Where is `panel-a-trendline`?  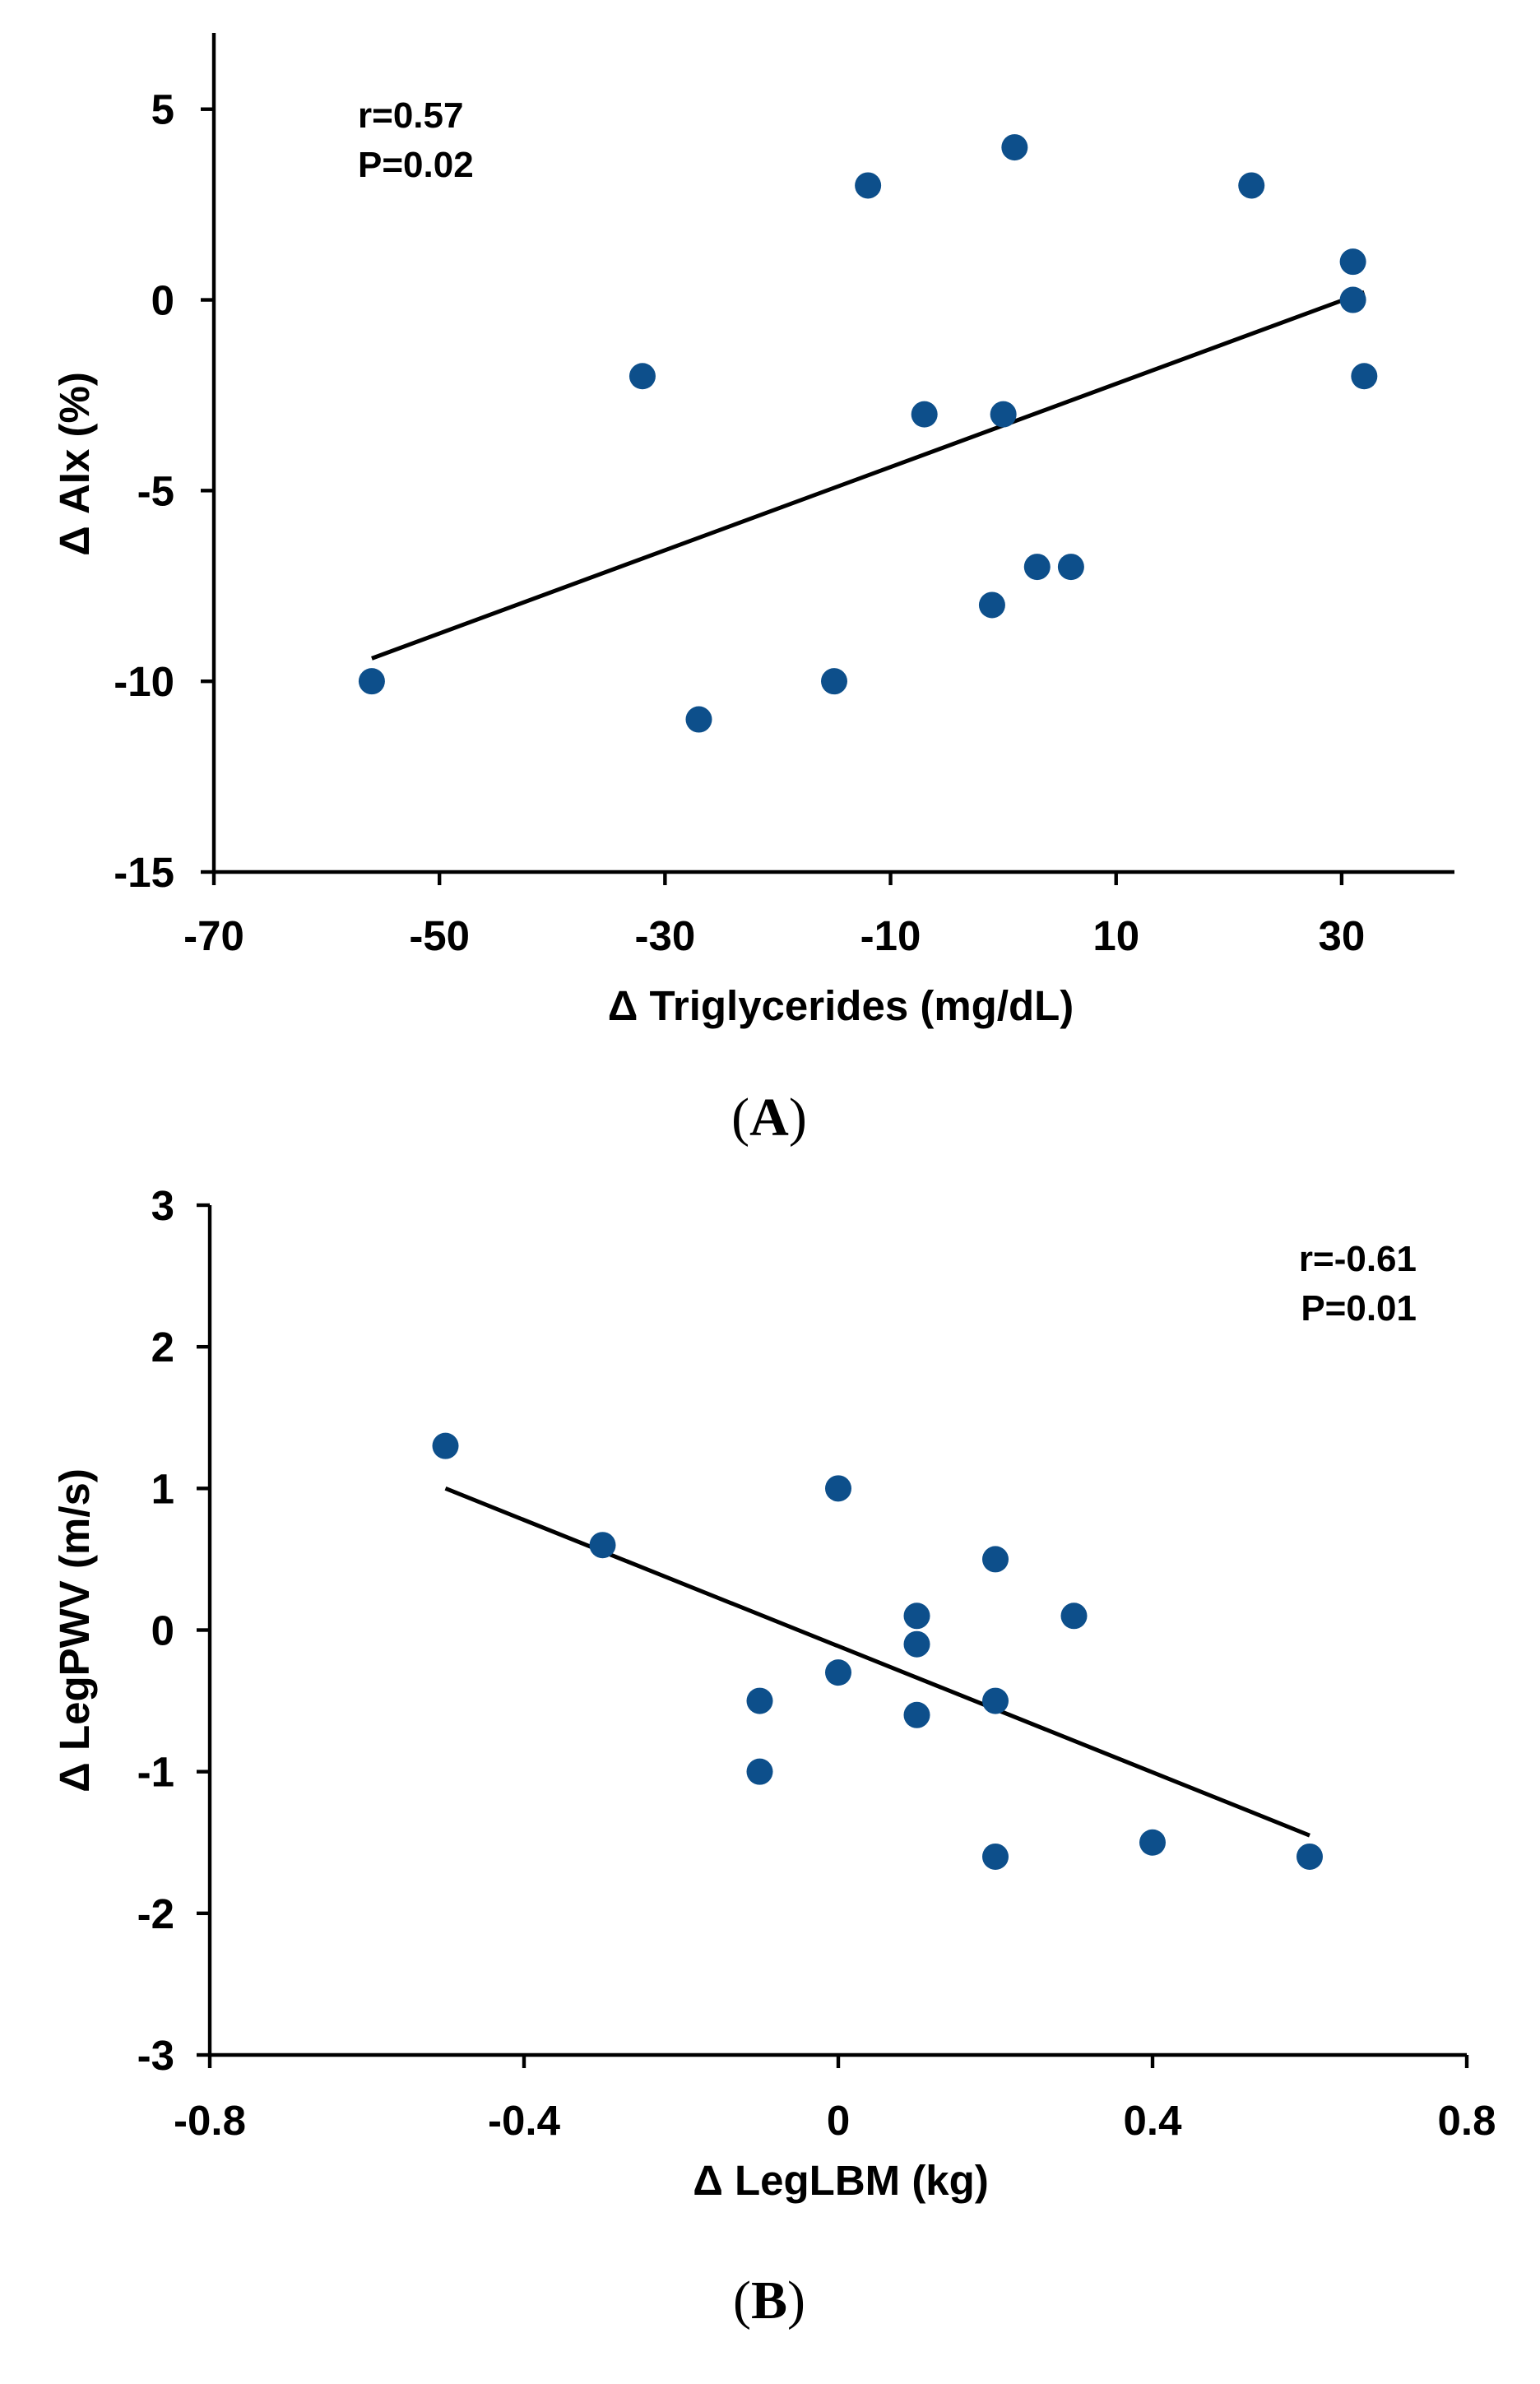
panel-a-trendline is located at coordinates (868, 476).